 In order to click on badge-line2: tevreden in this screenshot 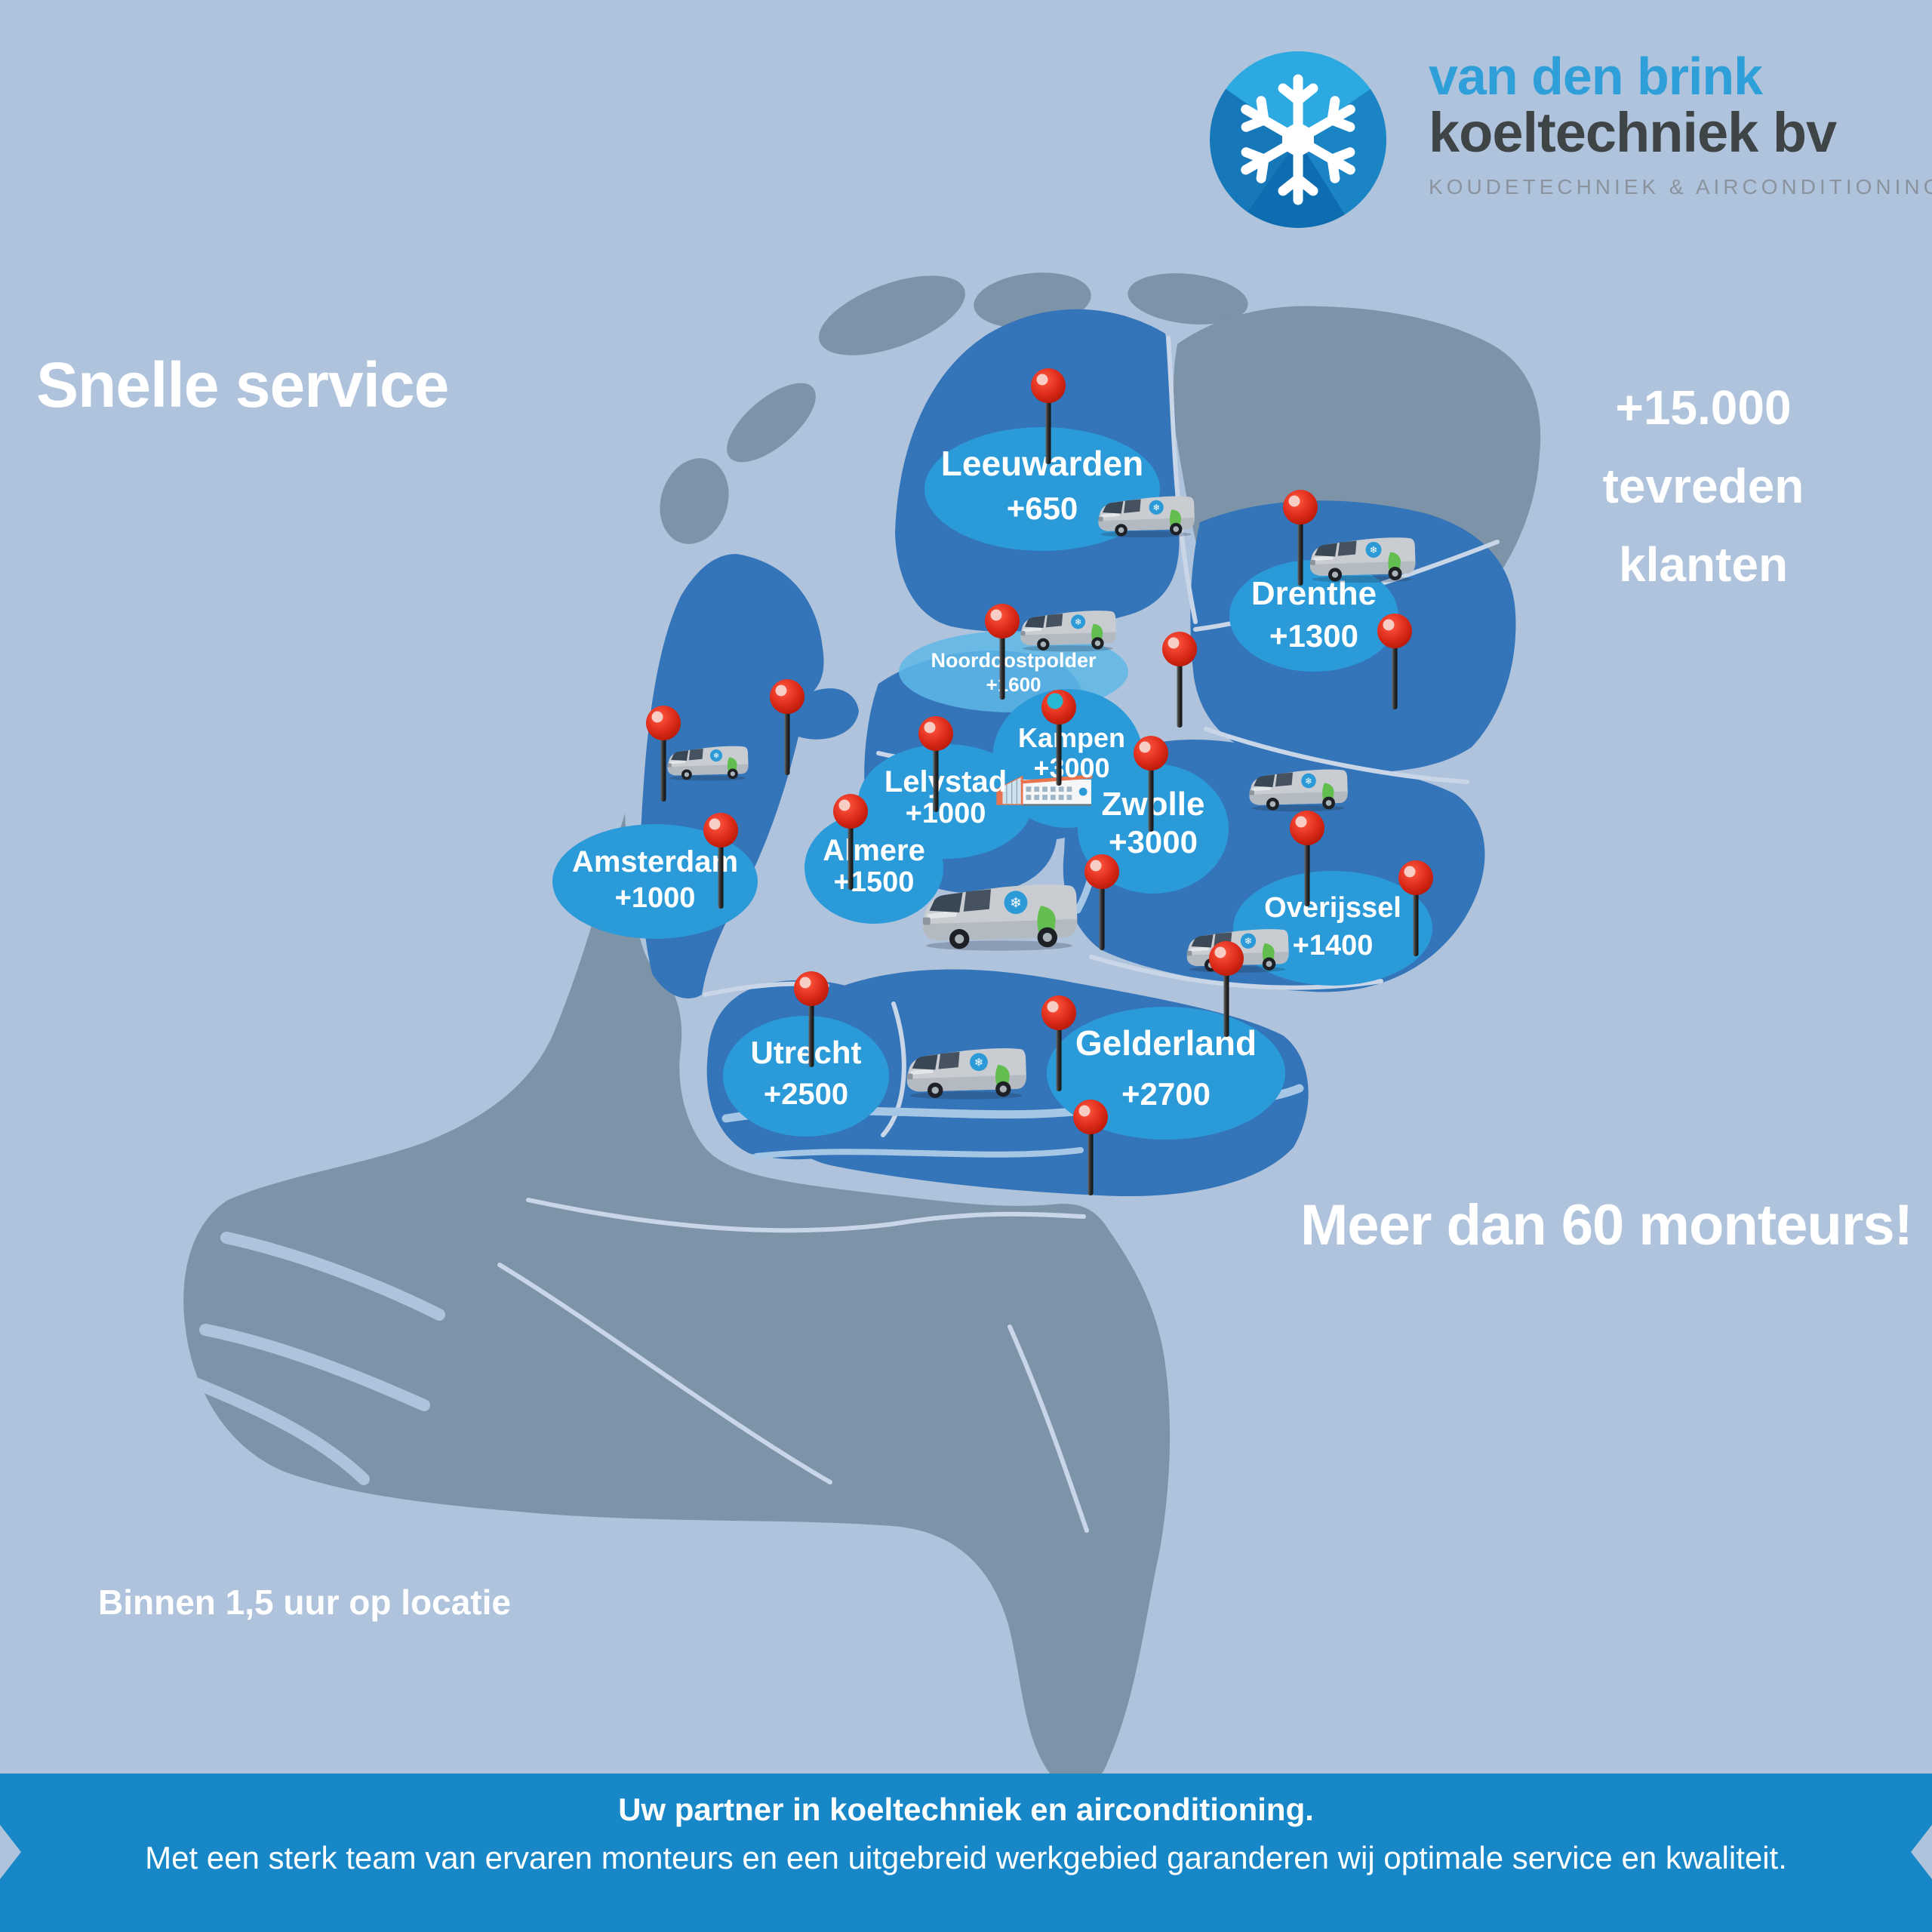, I will do `click(1703, 486)`.